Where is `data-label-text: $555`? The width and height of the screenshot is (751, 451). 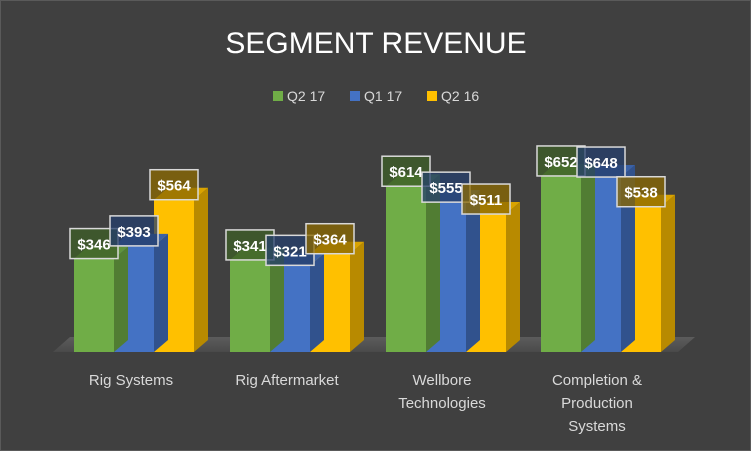
data-label-text: $555 is located at coordinates (445, 188).